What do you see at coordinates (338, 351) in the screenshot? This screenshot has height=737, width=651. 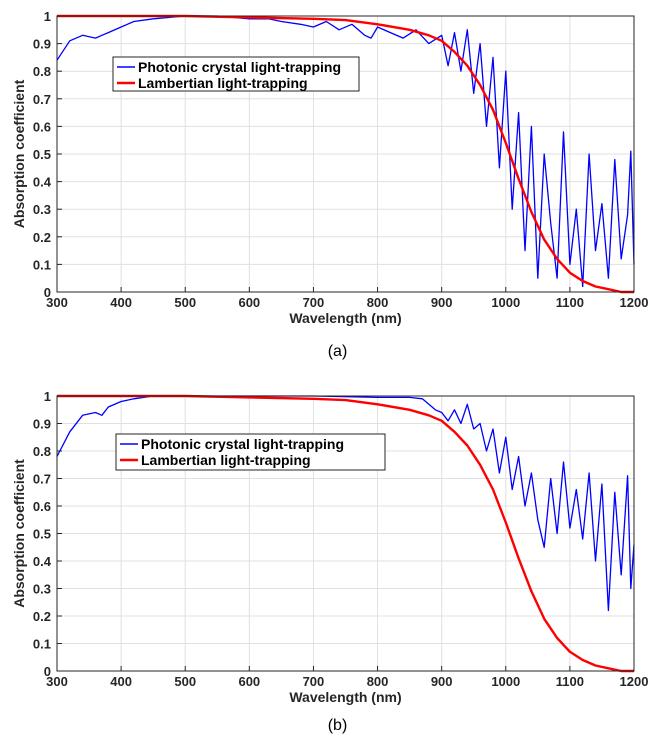 I see `panel-caption: (a)` at bounding box center [338, 351].